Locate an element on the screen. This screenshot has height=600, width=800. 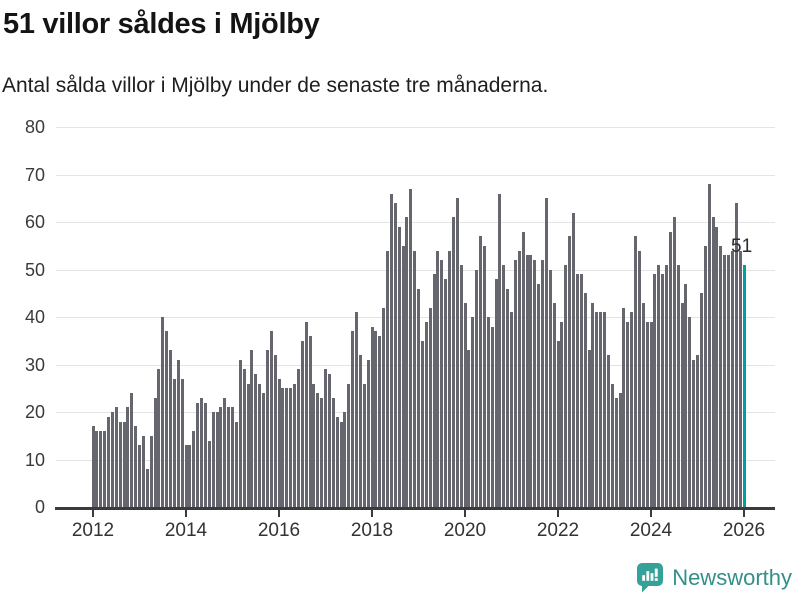
x-tick-label: 2024 is located at coordinates (651, 530).